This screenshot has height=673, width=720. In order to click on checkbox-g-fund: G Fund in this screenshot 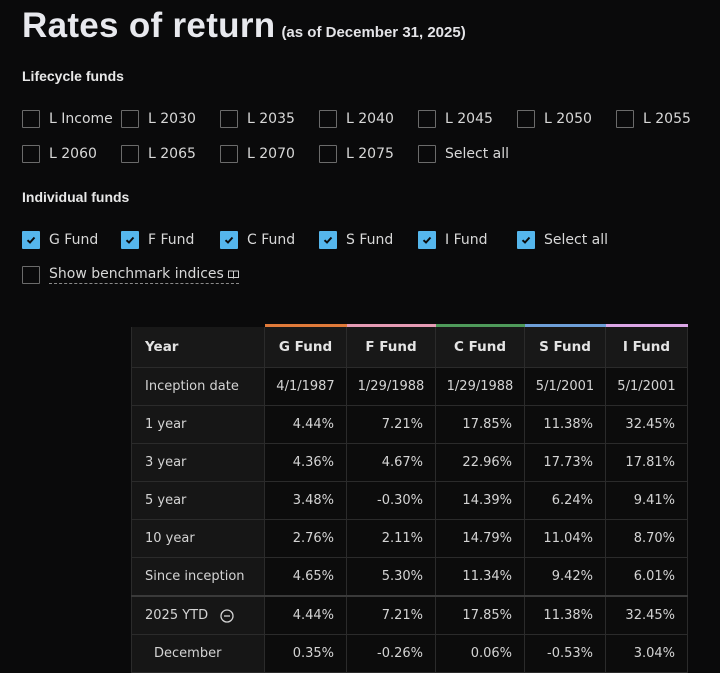, I will do `click(60, 240)`.